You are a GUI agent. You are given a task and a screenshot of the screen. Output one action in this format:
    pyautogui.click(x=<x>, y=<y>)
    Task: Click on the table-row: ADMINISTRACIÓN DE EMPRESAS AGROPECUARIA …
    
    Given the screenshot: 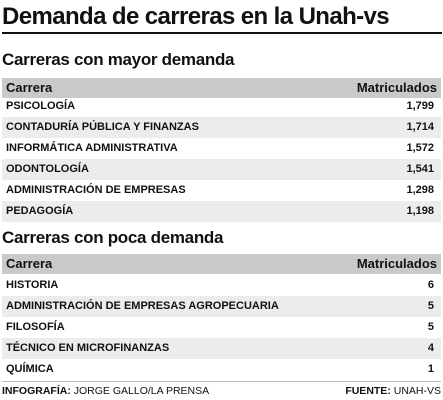 What is the action you would take?
    pyautogui.click(x=221, y=306)
    